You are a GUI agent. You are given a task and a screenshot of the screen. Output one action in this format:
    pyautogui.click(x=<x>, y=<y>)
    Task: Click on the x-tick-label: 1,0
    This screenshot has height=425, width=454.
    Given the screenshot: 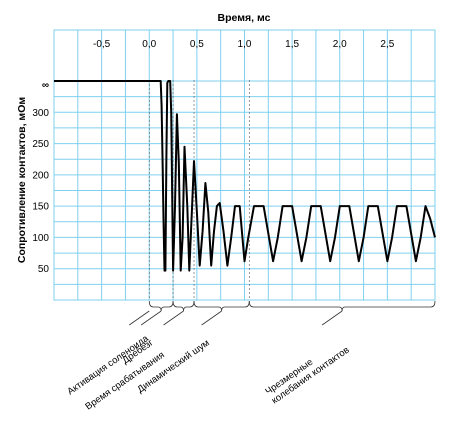 What is the action you would take?
    pyautogui.click(x=245, y=44)
    